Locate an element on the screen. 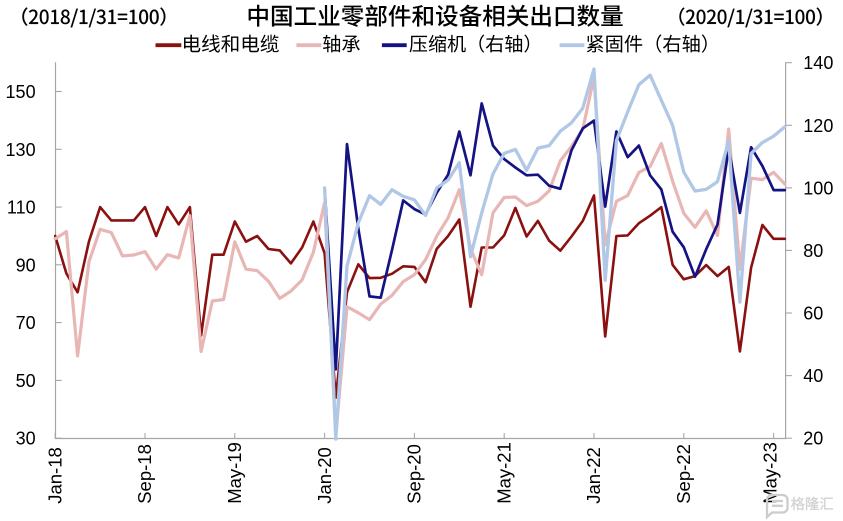  svg-text: May-23 is located at coordinates (770, 473).